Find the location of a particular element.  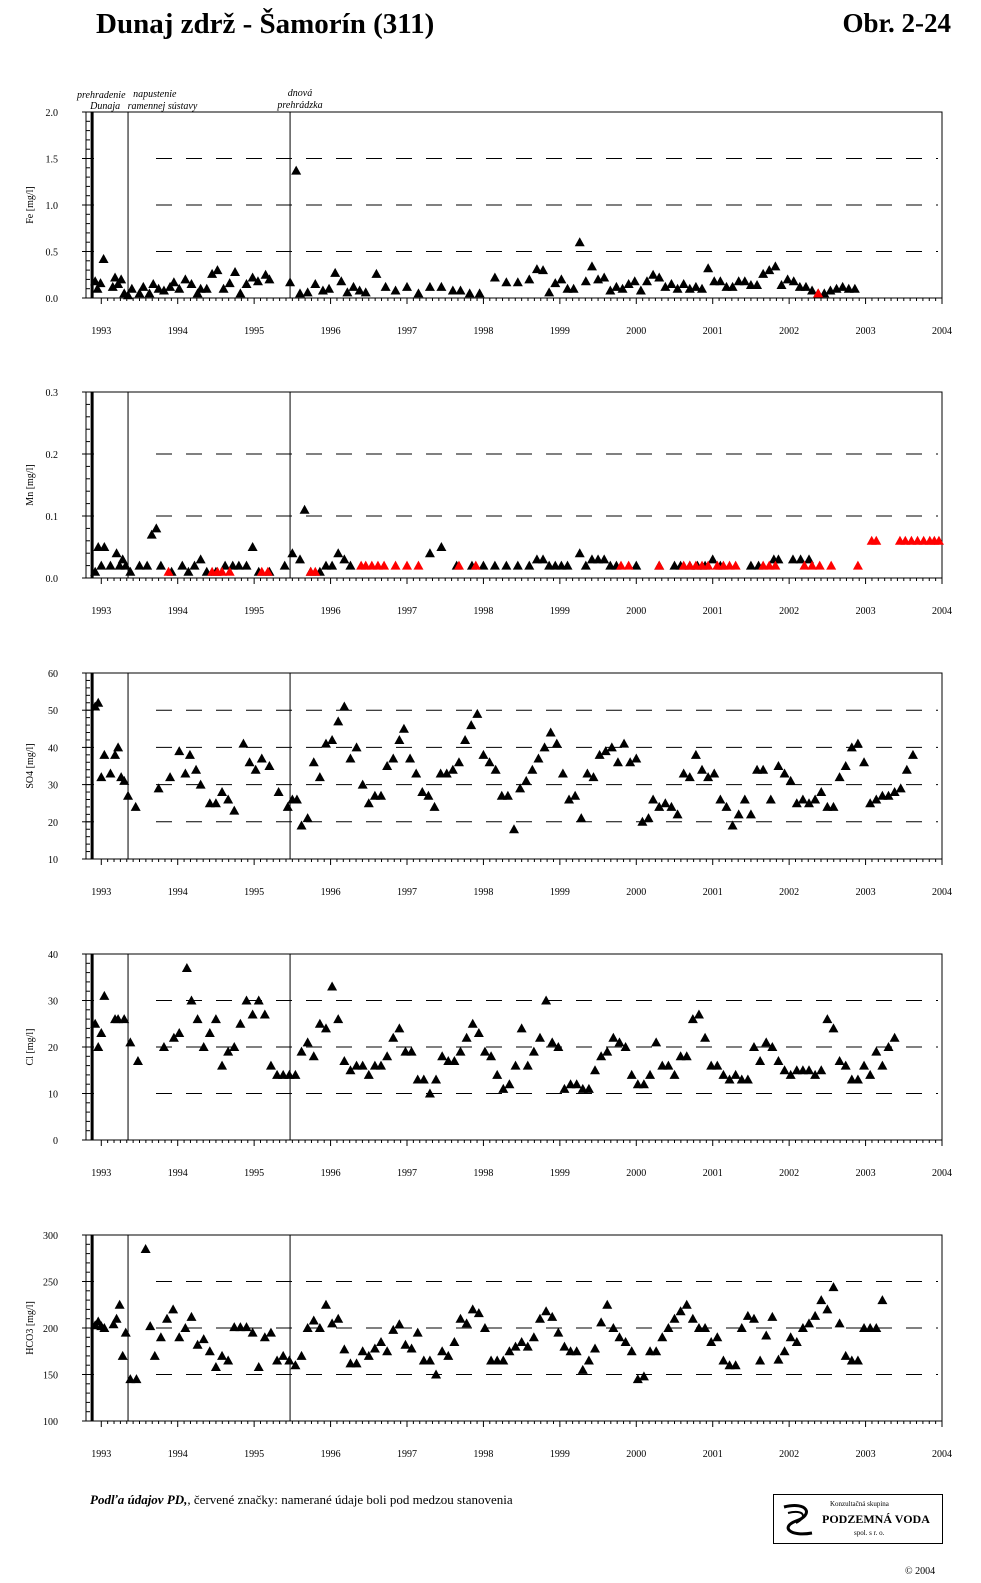

panel5-y-tick-label: 200 is located at coordinates (50, 1329).